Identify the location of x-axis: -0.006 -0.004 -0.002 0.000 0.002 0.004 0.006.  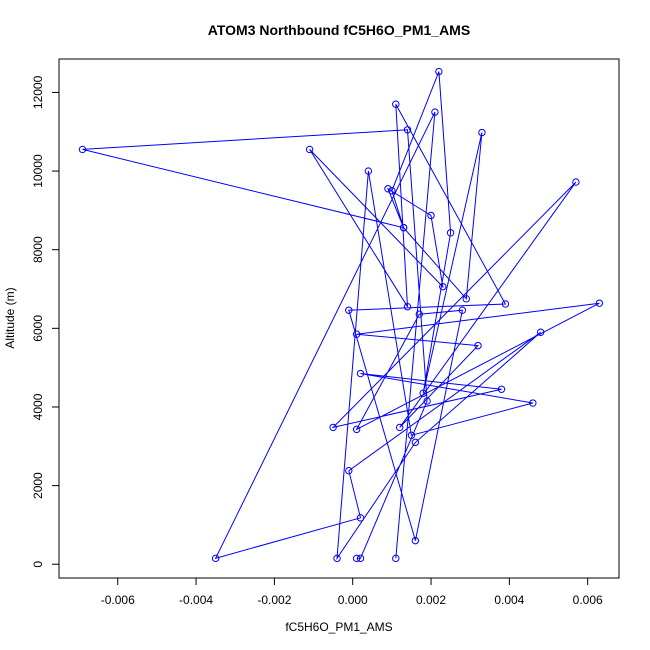
(352, 592).